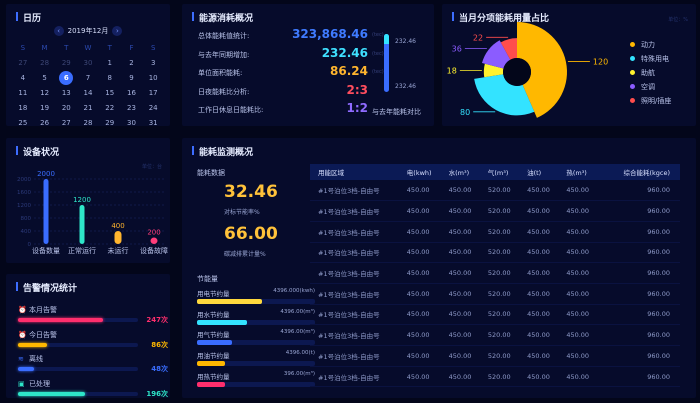 This screenshot has height=403, width=700. Describe the element at coordinates (153, 122) in the screenshot. I see `calendar-day: 31` at that location.